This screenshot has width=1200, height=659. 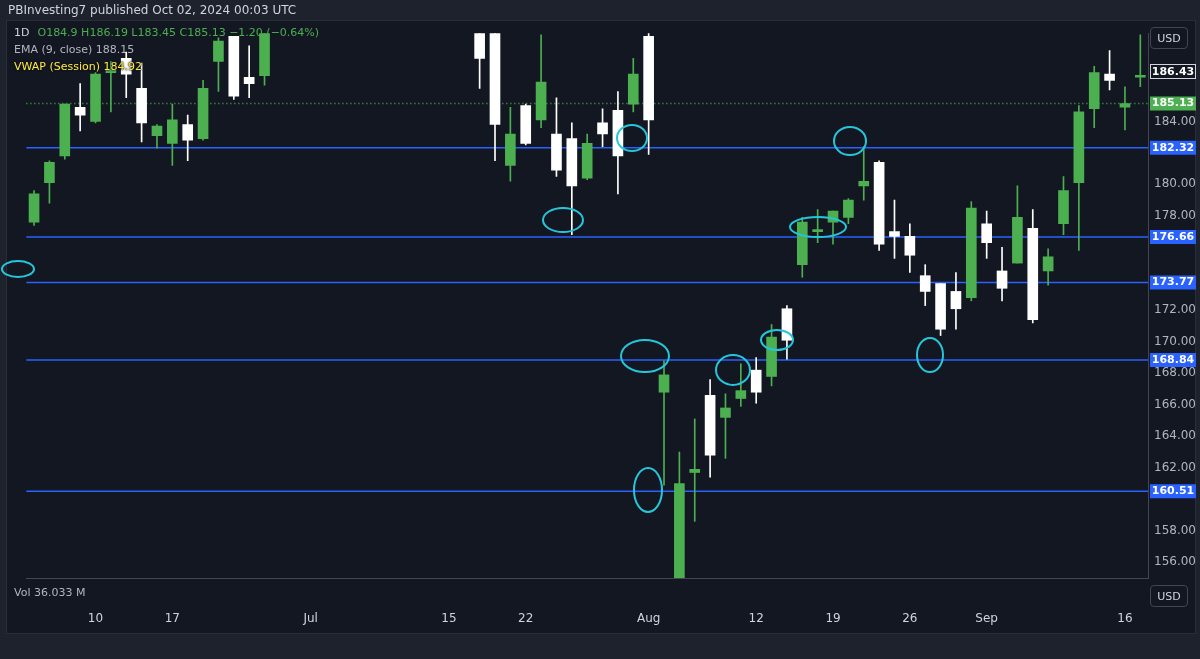 What do you see at coordinates (152, 10) in the screenshot?
I see `chart-title: PBInvesting7 published Oct 02, 2024 00:03 UTC` at bounding box center [152, 10].